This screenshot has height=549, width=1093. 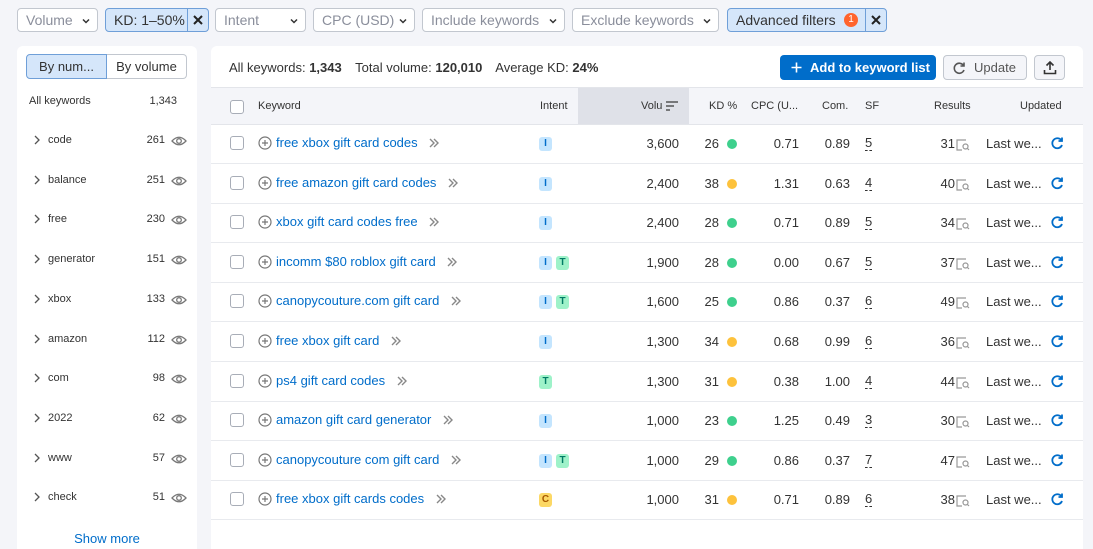 I want to click on keyword-link: free xbox gift card codes, so click(x=347, y=142).